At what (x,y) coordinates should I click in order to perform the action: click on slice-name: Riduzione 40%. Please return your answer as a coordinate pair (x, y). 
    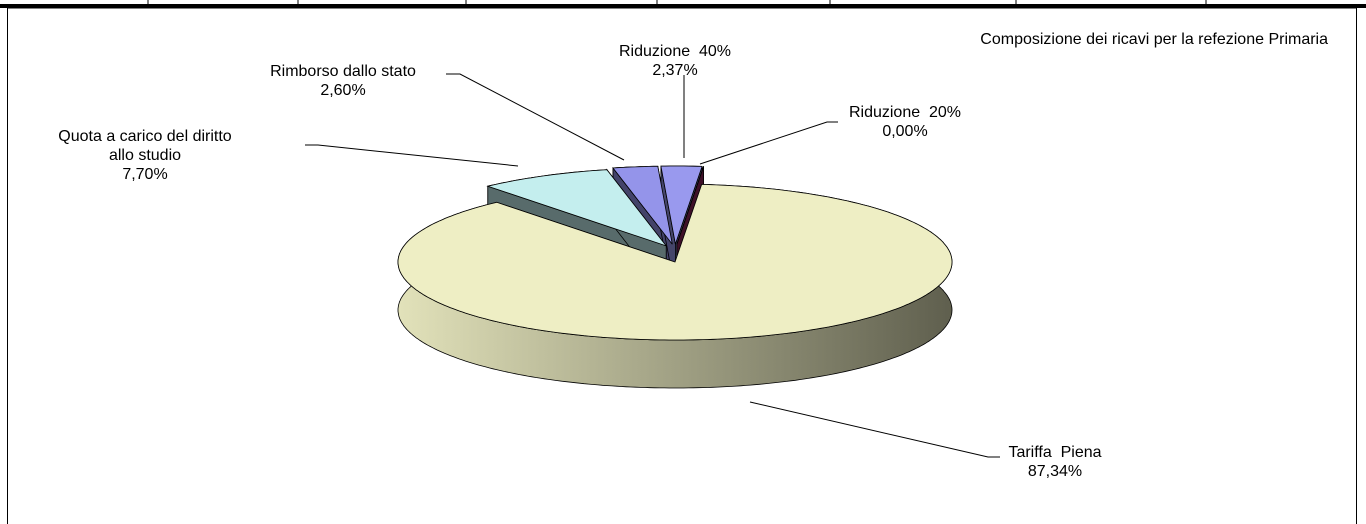
    Looking at the image, I should click on (675, 51).